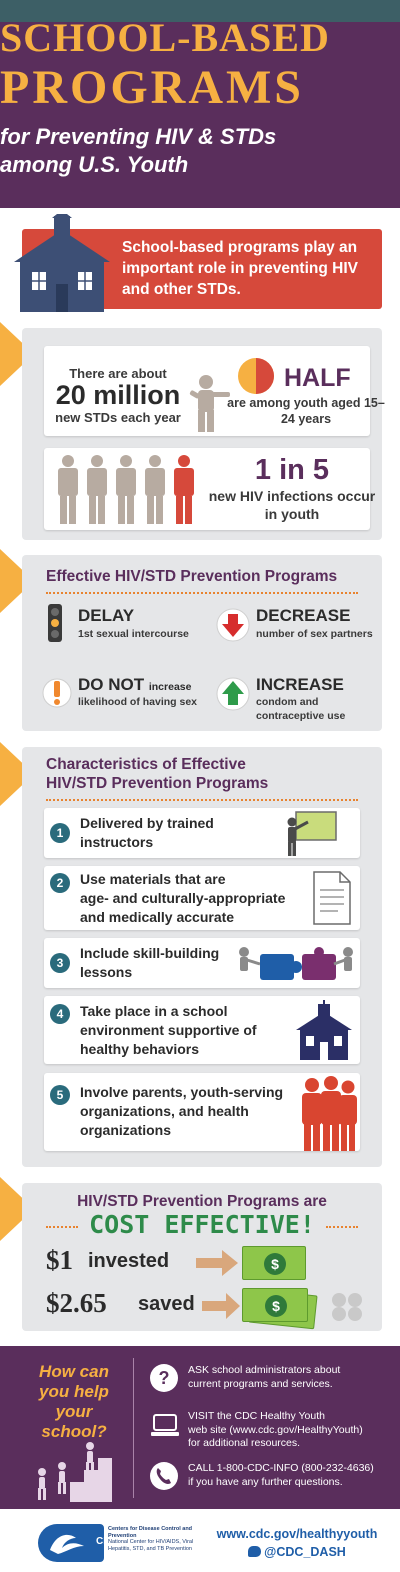  Describe the element at coordinates (200, 11) in the screenshot. I see `top-stripe` at that location.